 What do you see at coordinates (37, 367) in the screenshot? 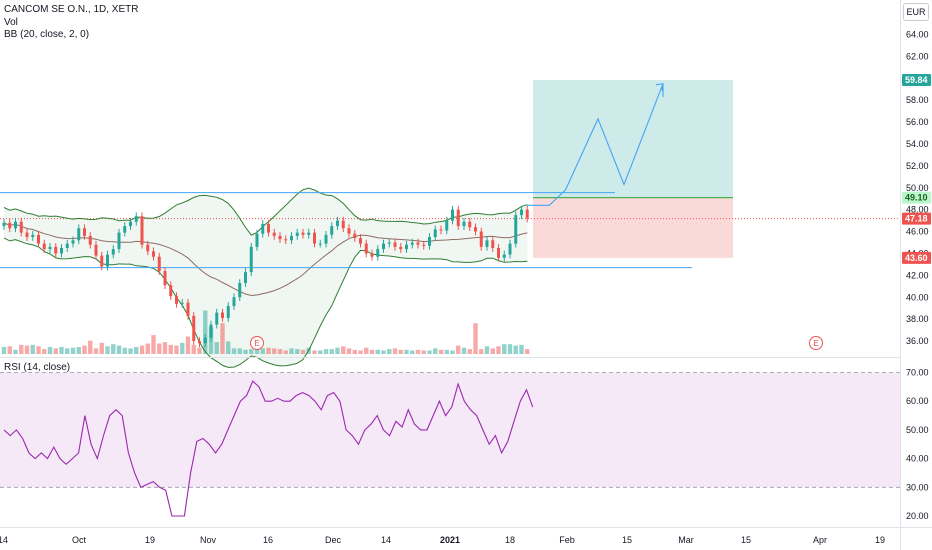
I see `rsi-legend: RSI (14, close)` at bounding box center [37, 367].